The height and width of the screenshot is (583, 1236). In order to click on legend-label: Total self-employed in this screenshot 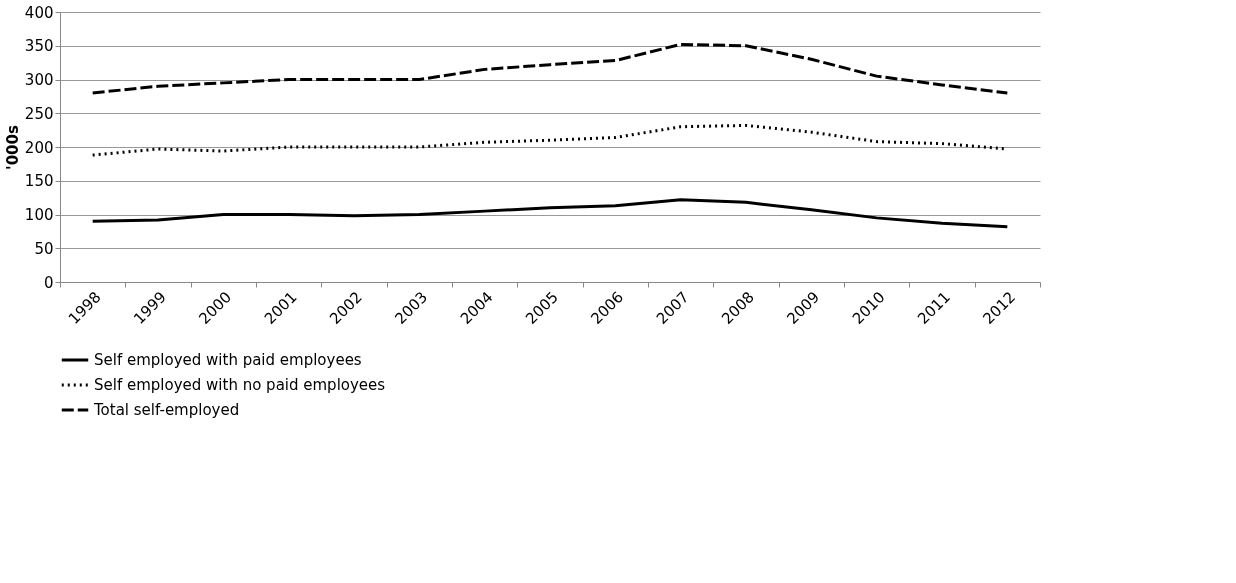, I will do `click(166, 410)`.